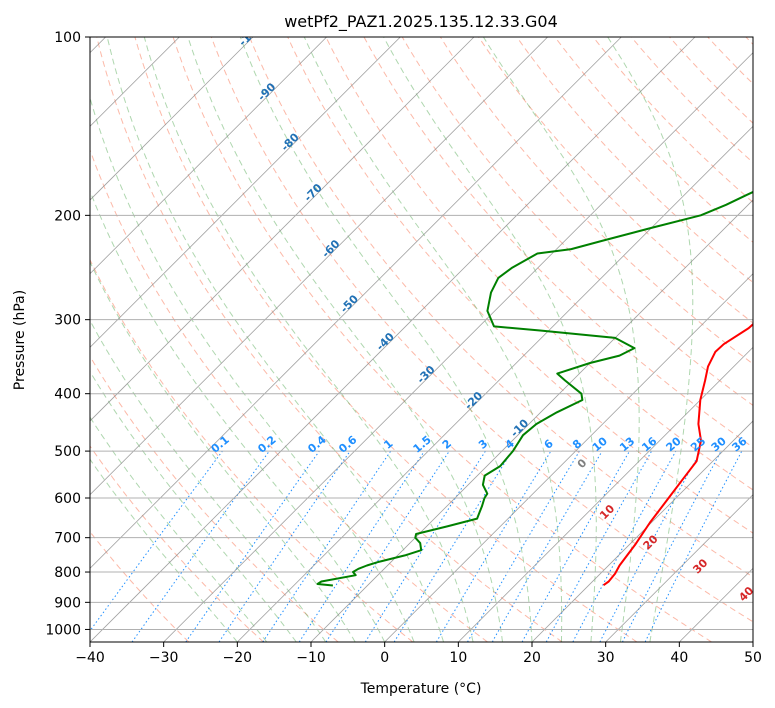 This screenshot has width=775, height=708. Describe the element at coordinates (164, 658) in the screenshot. I see `x-tick-label: −30` at that location.